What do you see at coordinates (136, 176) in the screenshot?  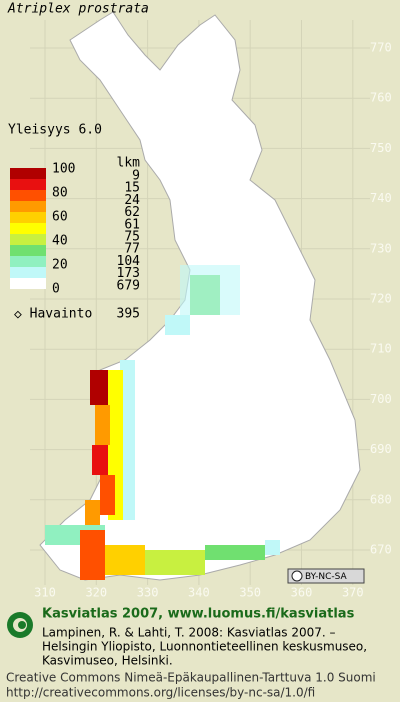 I see `legend-count: 9` at bounding box center [136, 176].